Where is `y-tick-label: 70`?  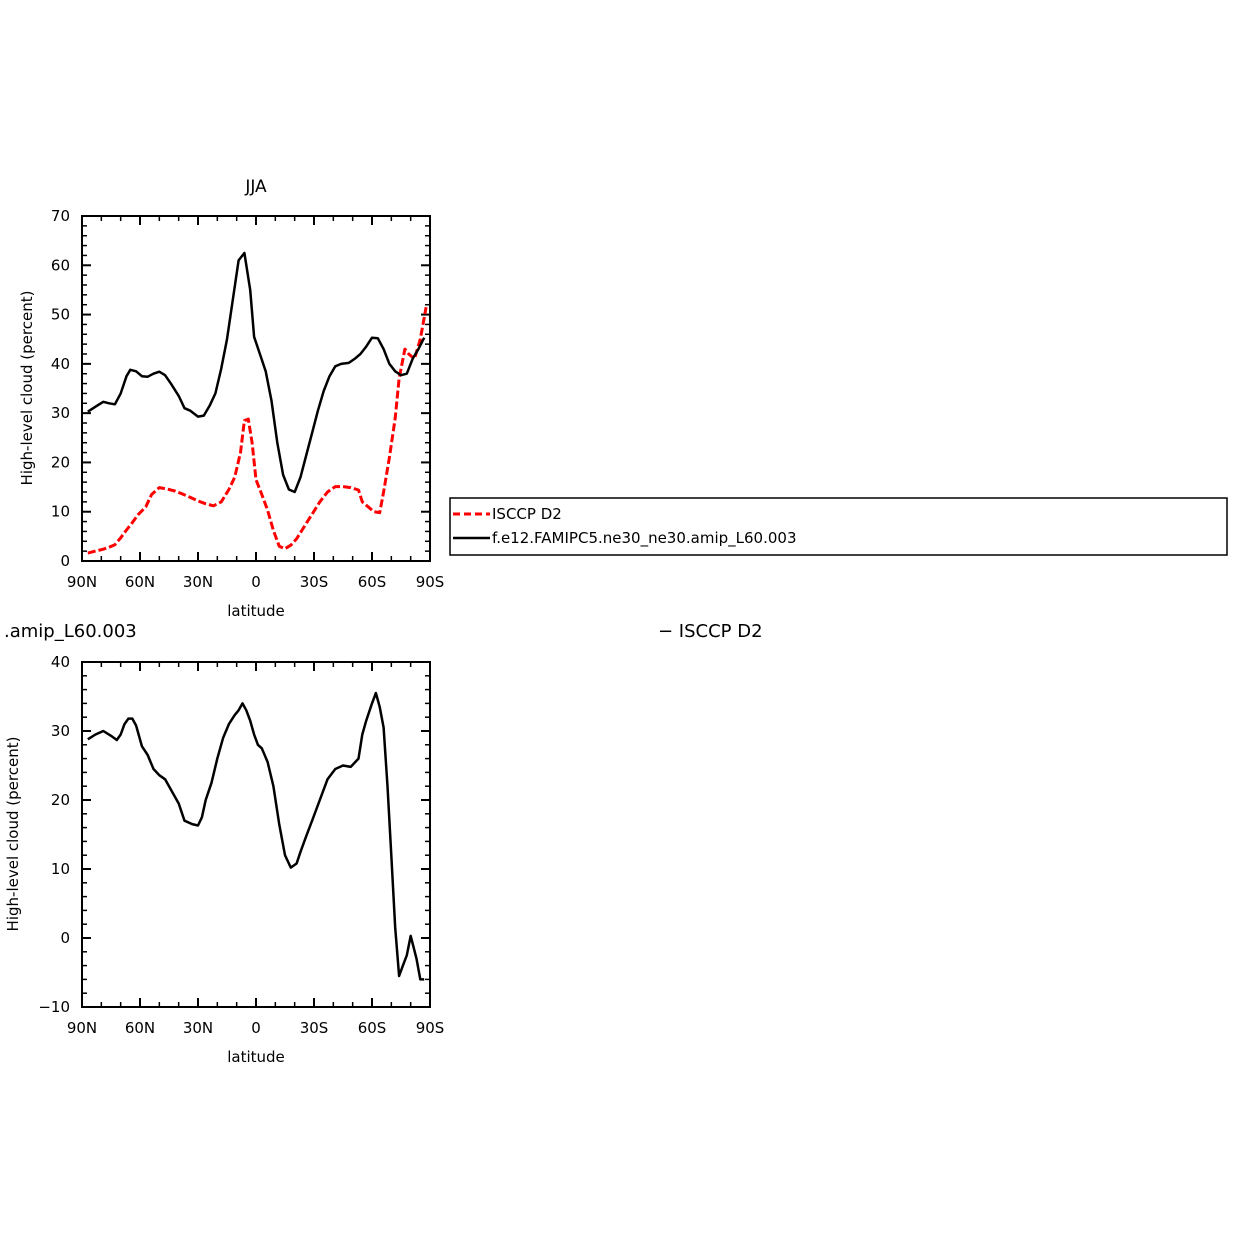
y-tick-label: 70 is located at coordinates (60, 216).